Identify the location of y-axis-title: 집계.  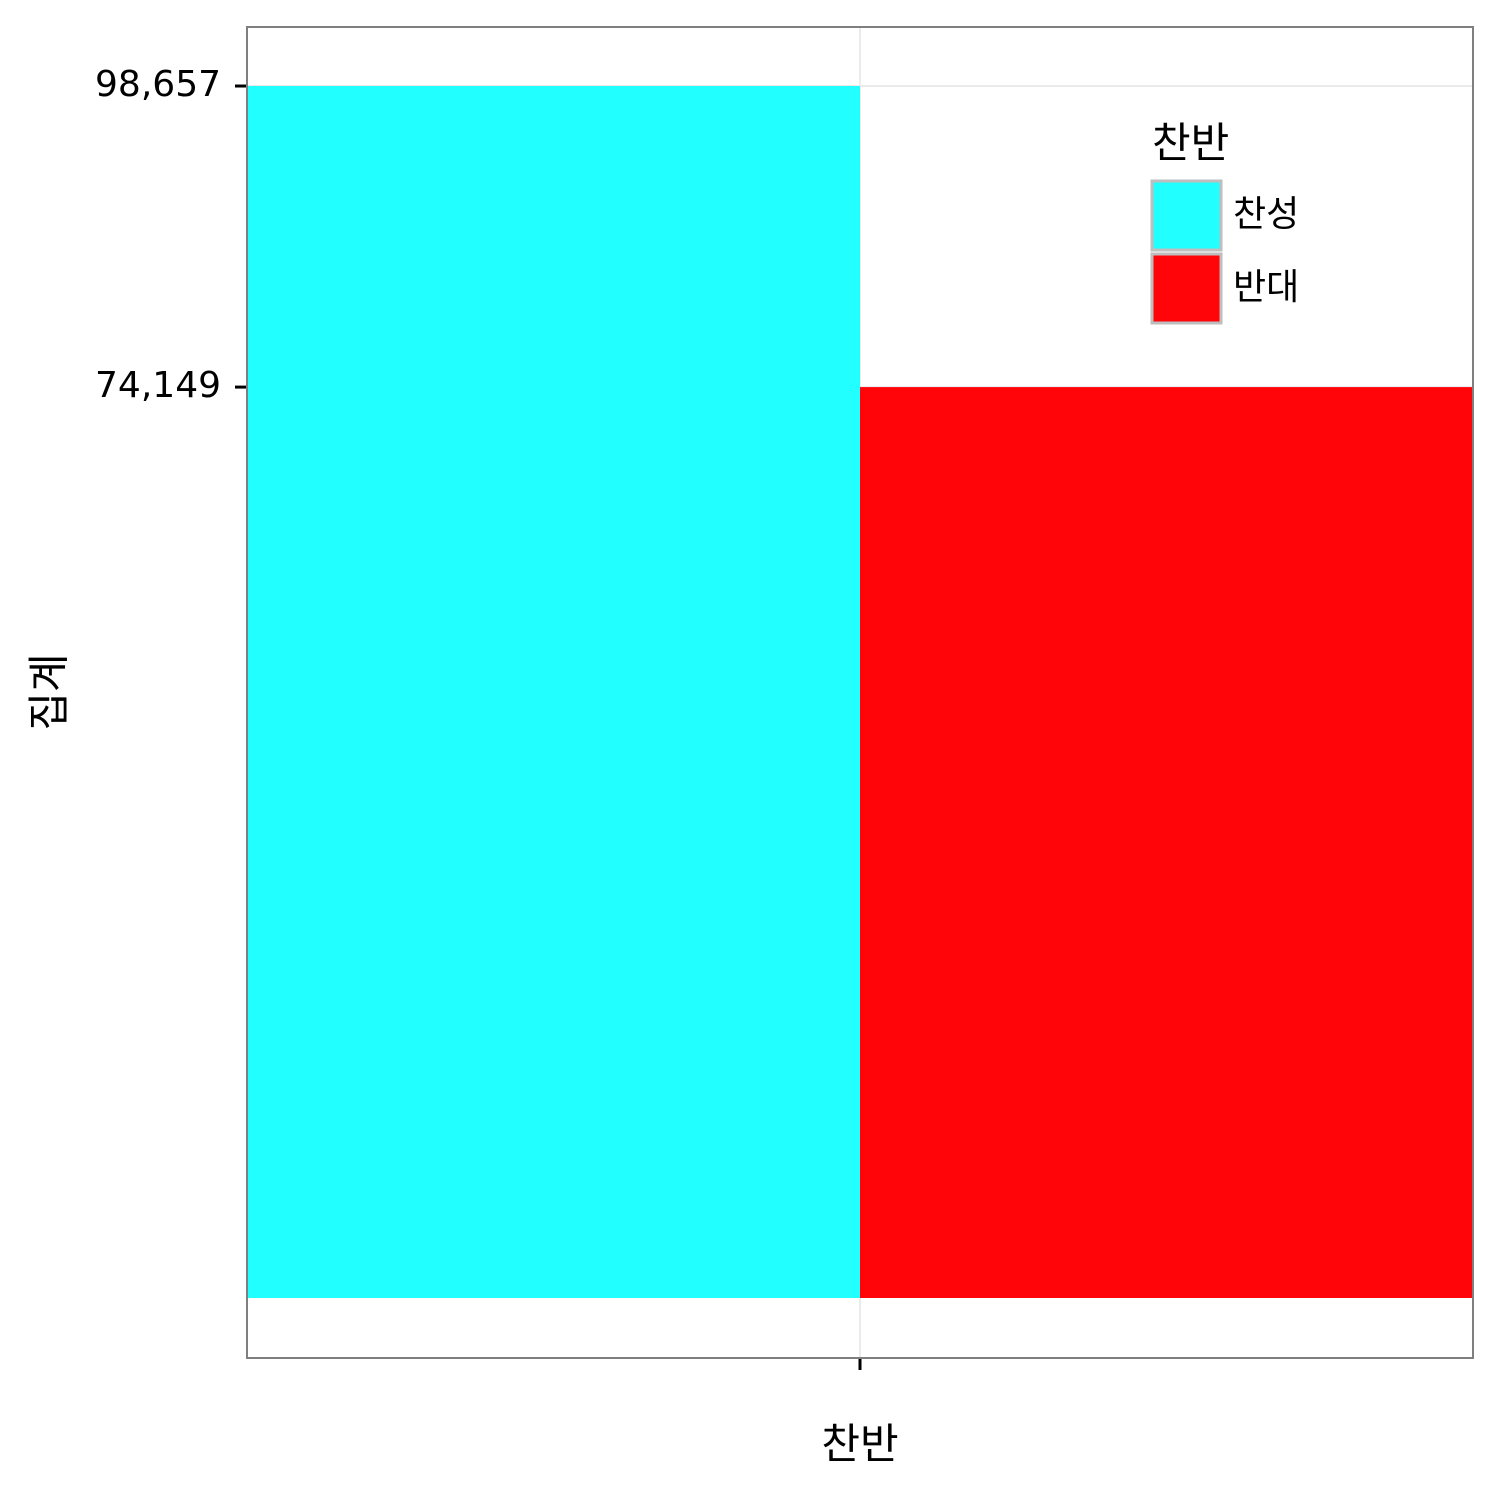
(49, 691).